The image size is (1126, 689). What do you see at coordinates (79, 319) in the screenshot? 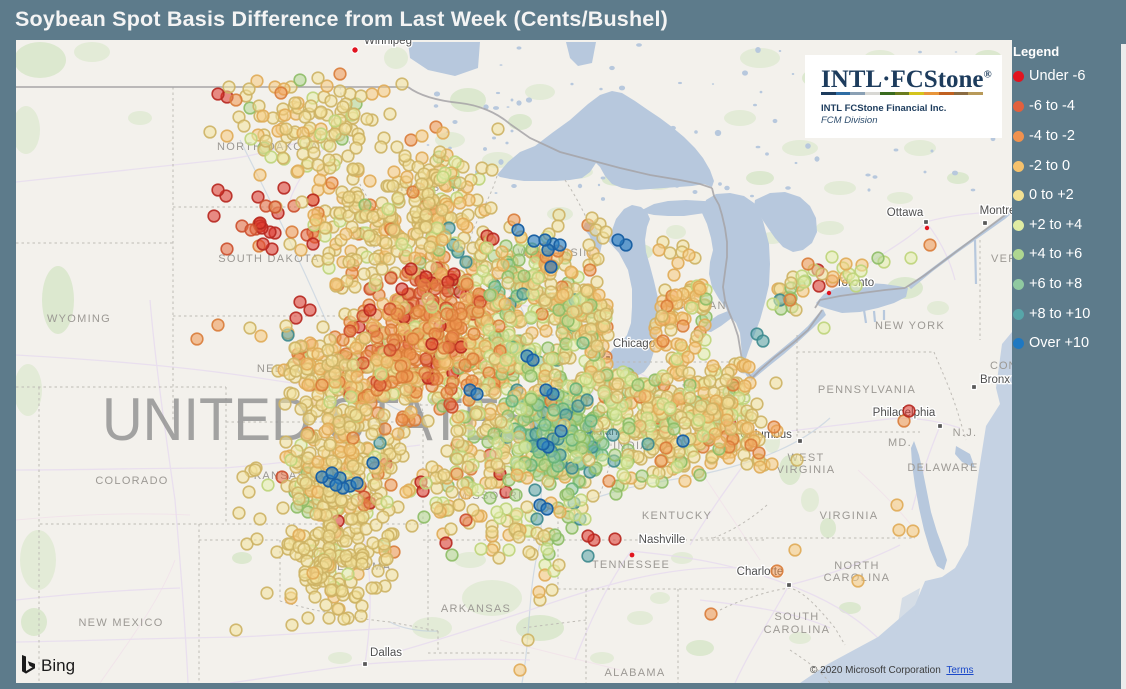
I see `svg-text: WYOMING` at bounding box center [79, 319].